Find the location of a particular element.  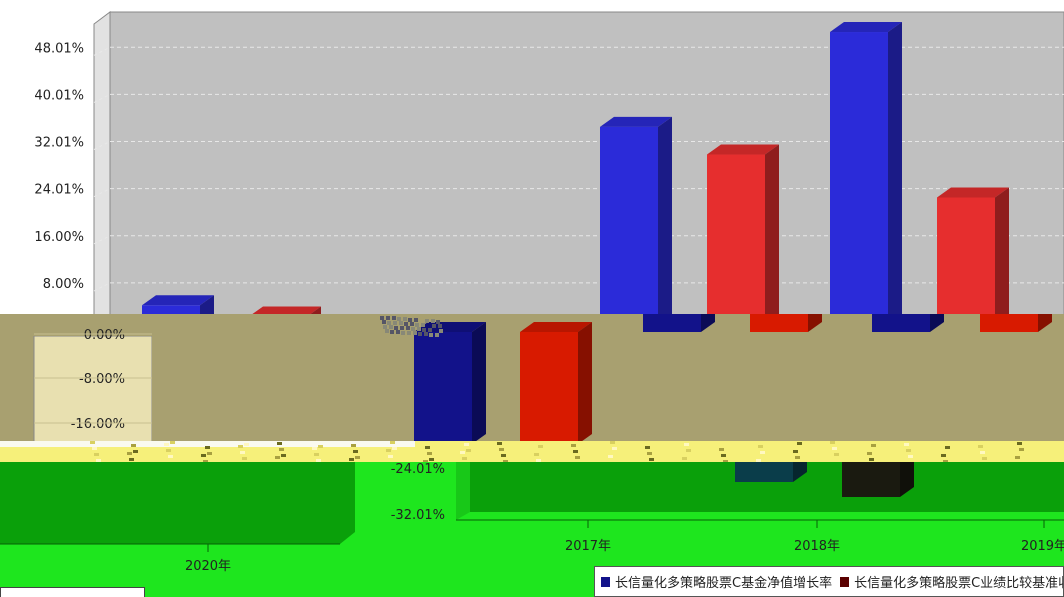

legend-item-2: 长信量化多策略股票C业绩比较基准收益率 is located at coordinates (951, 581).